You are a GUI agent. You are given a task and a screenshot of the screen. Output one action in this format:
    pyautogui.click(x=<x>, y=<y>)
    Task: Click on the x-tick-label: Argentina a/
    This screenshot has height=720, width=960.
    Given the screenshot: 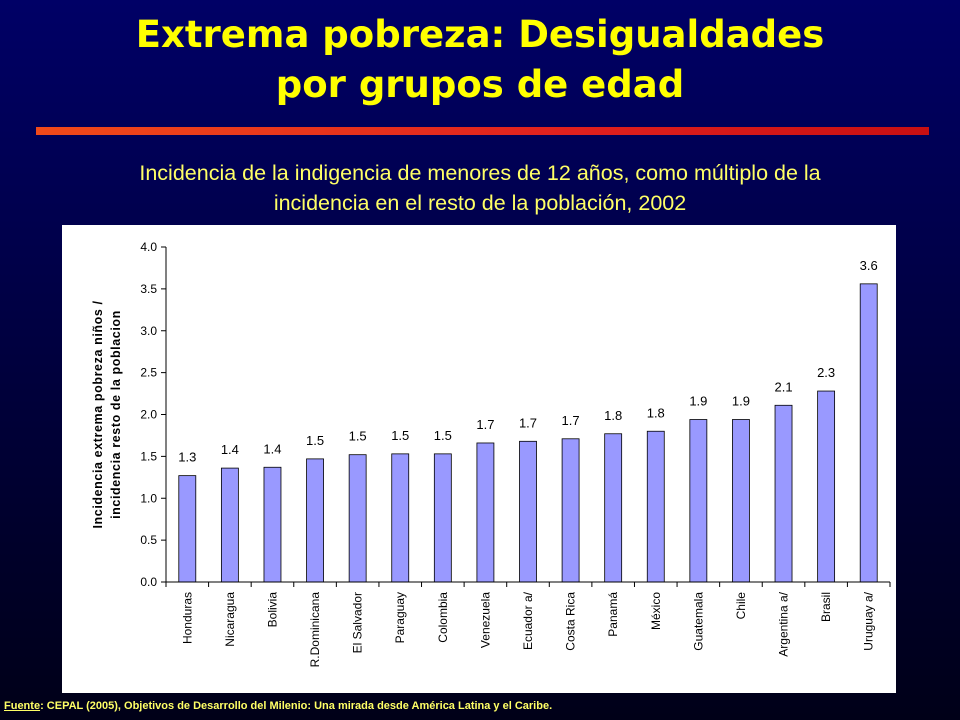 What is the action you would take?
    pyautogui.click(x=784, y=623)
    